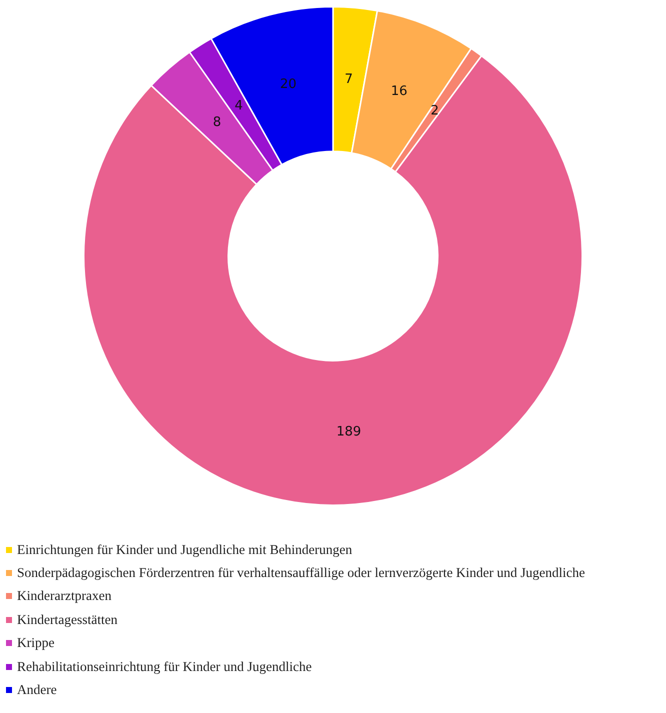 This screenshot has height=713, width=666. I want to click on data-label: 4, so click(238, 106).